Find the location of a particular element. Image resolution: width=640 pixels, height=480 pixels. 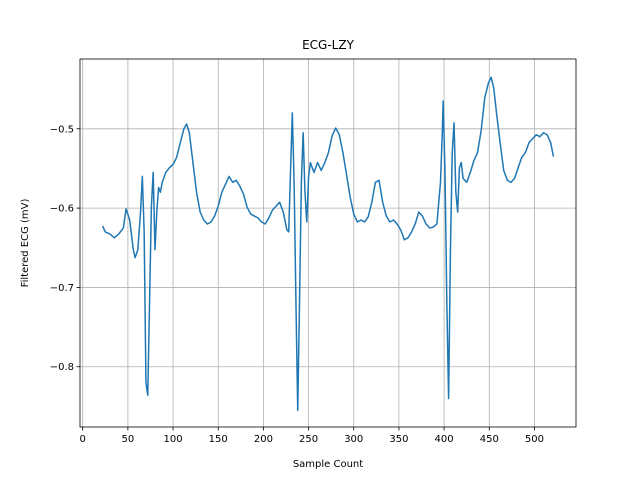

x-tick-label: 300 is located at coordinates (353, 439).